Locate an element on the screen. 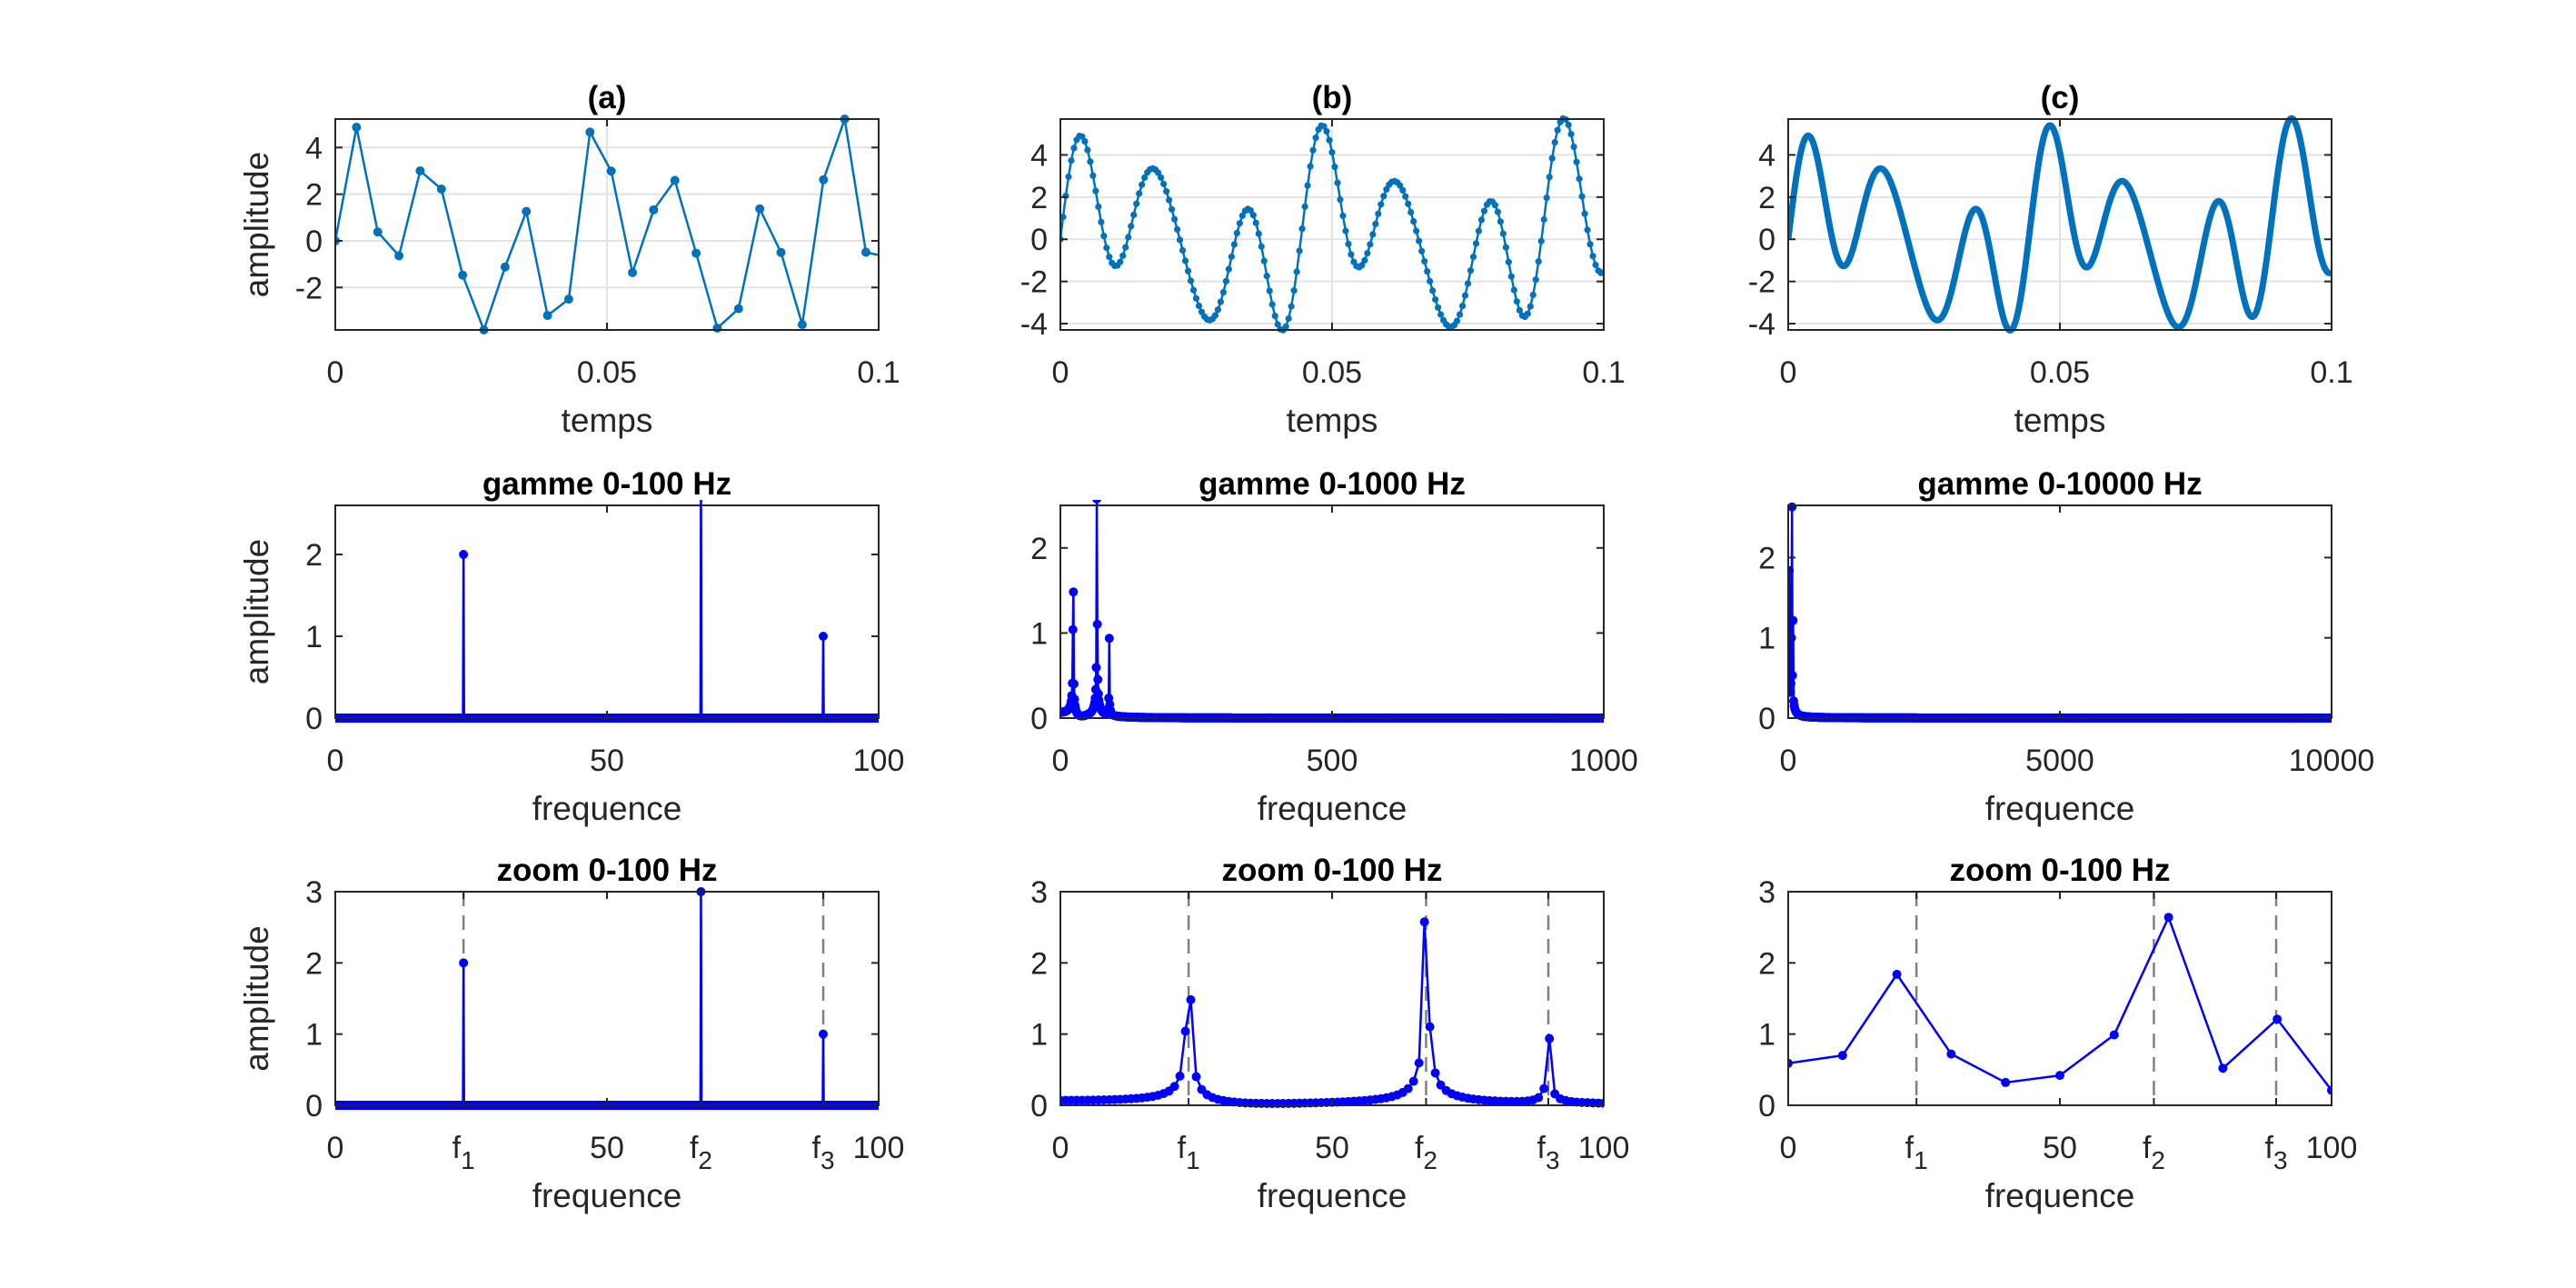 Image resolution: width=2576 pixels, height=1288 pixels. x-tick-label: 500 is located at coordinates (1332, 761).